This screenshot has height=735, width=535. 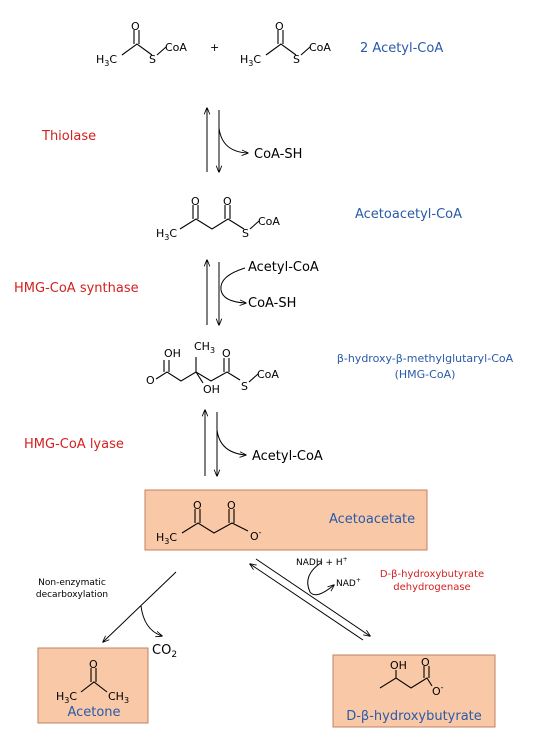 I want to click on hydroxybutyrate-structure: OH O O-, so click(x=411, y=677).